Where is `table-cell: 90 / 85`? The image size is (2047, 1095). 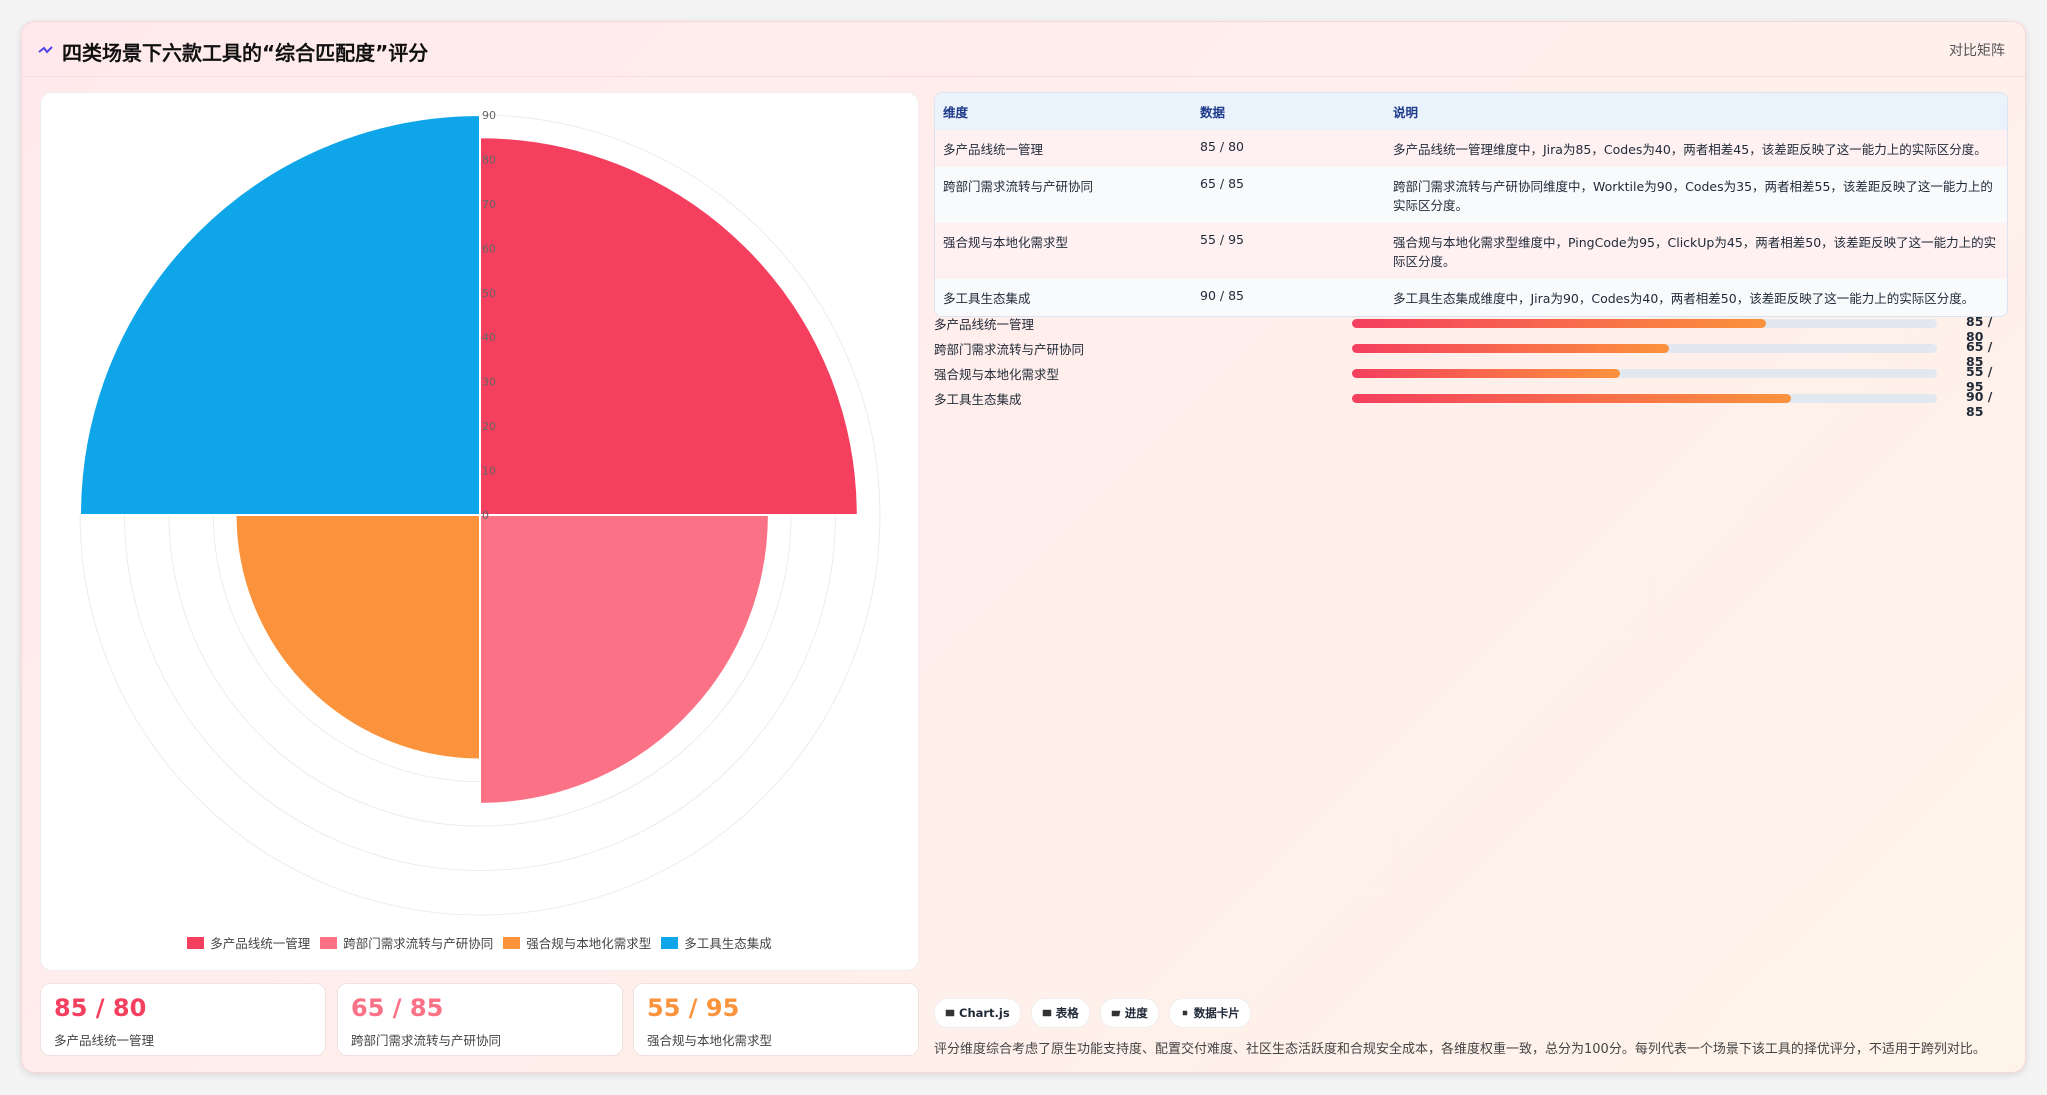
table-cell: 90 / 85 is located at coordinates (1222, 295).